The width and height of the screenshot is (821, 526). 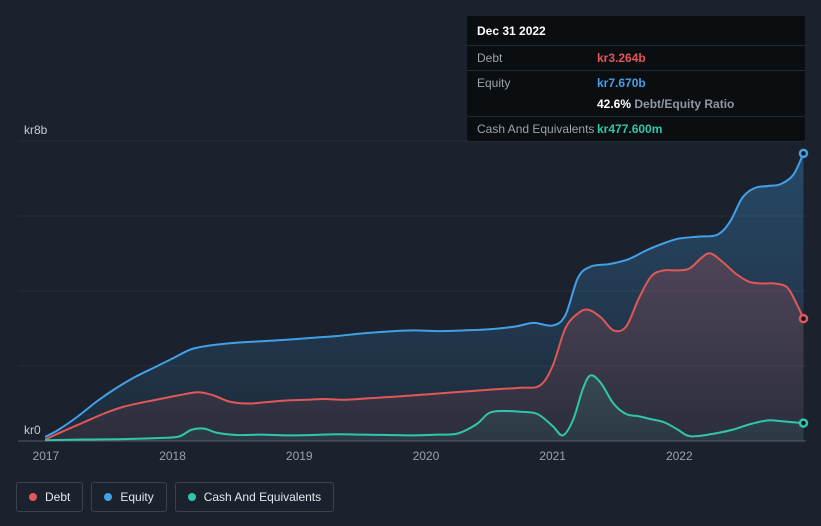 What do you see at coordinates (552, 456) in the screenshot?
I see `x-axis-label-2021: 2021` at bounding box center [552, 456].